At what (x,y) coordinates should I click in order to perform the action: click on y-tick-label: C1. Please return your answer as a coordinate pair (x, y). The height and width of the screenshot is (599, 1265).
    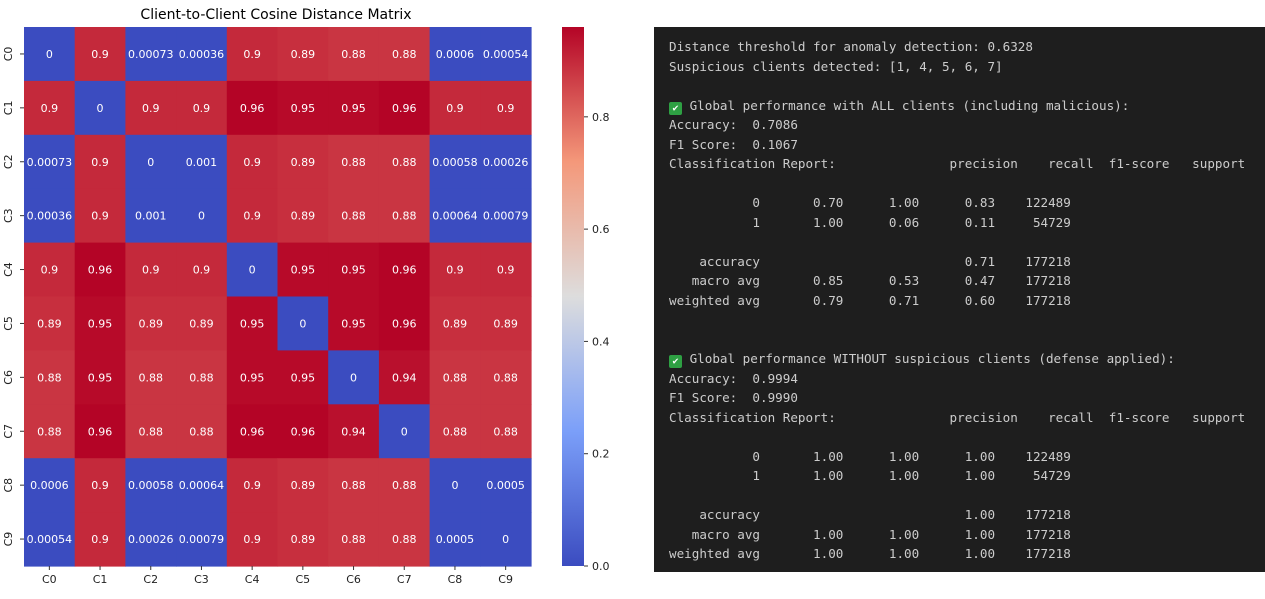
    Looking at the image, I should click on (8, 108).